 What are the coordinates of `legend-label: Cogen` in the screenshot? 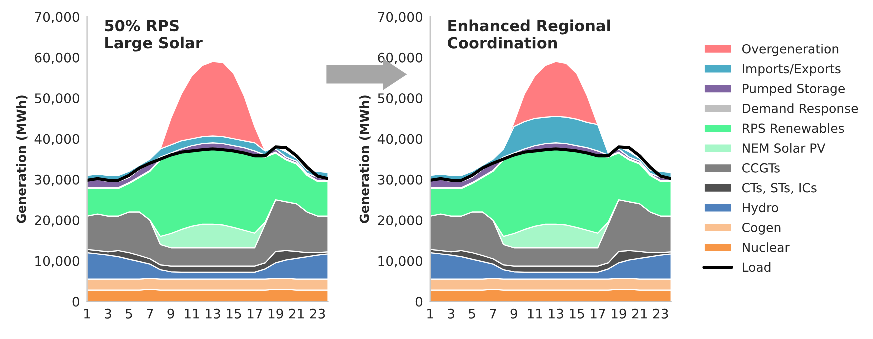 It's located at (761, 228).